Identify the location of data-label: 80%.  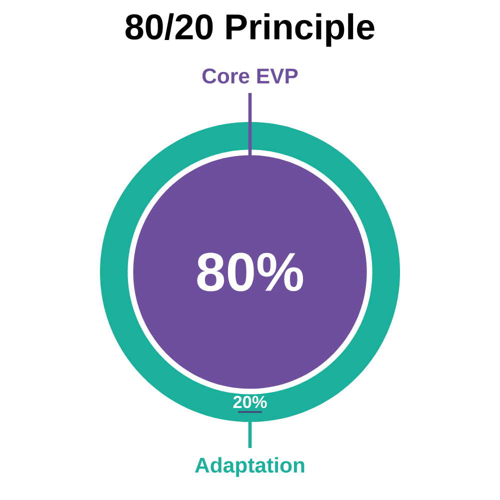
(250, 272).